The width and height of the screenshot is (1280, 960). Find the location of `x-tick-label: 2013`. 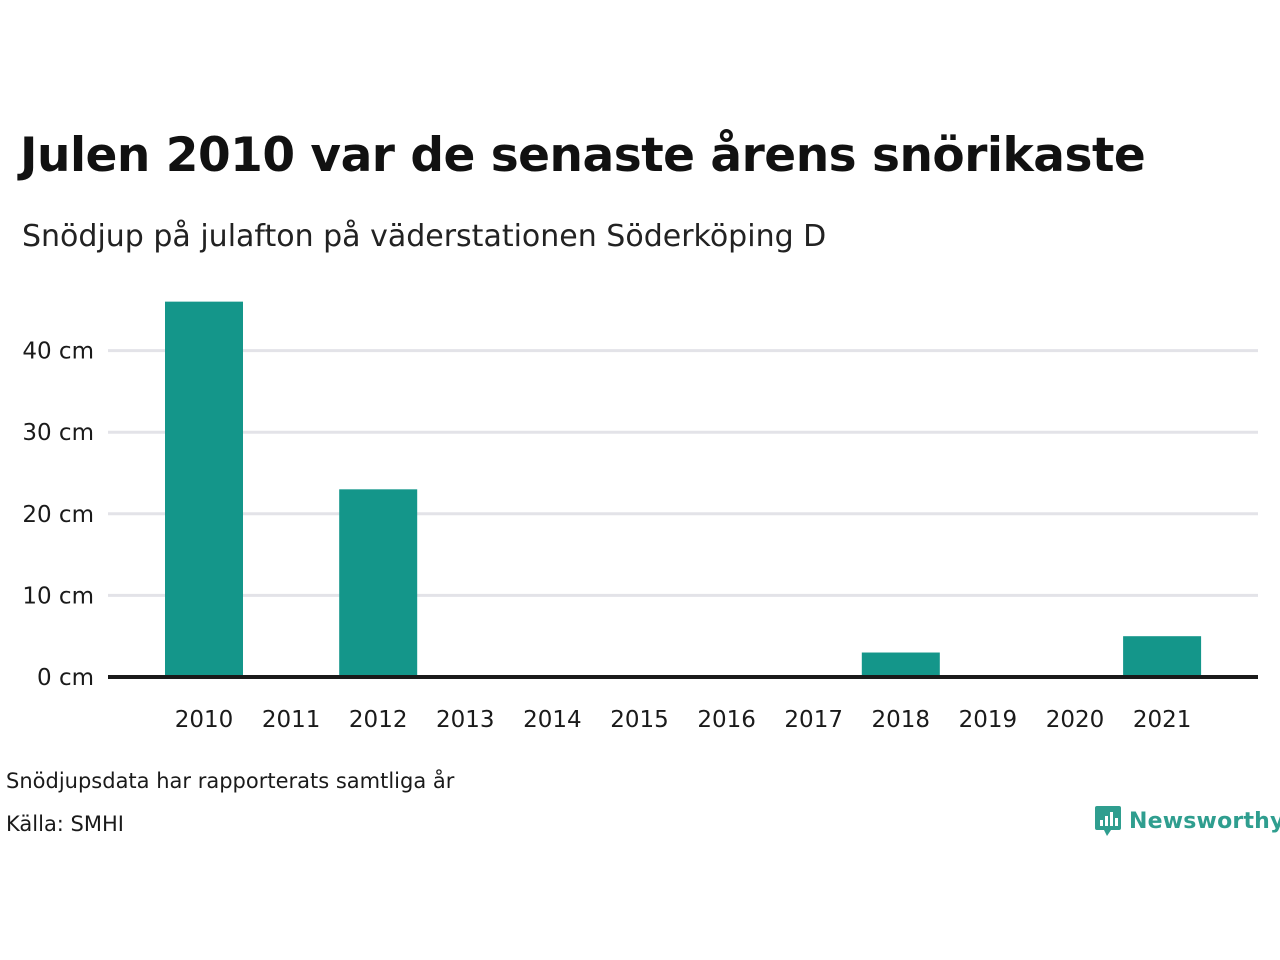

x-tick-label: 2013 is located at coordinates (465, 720).